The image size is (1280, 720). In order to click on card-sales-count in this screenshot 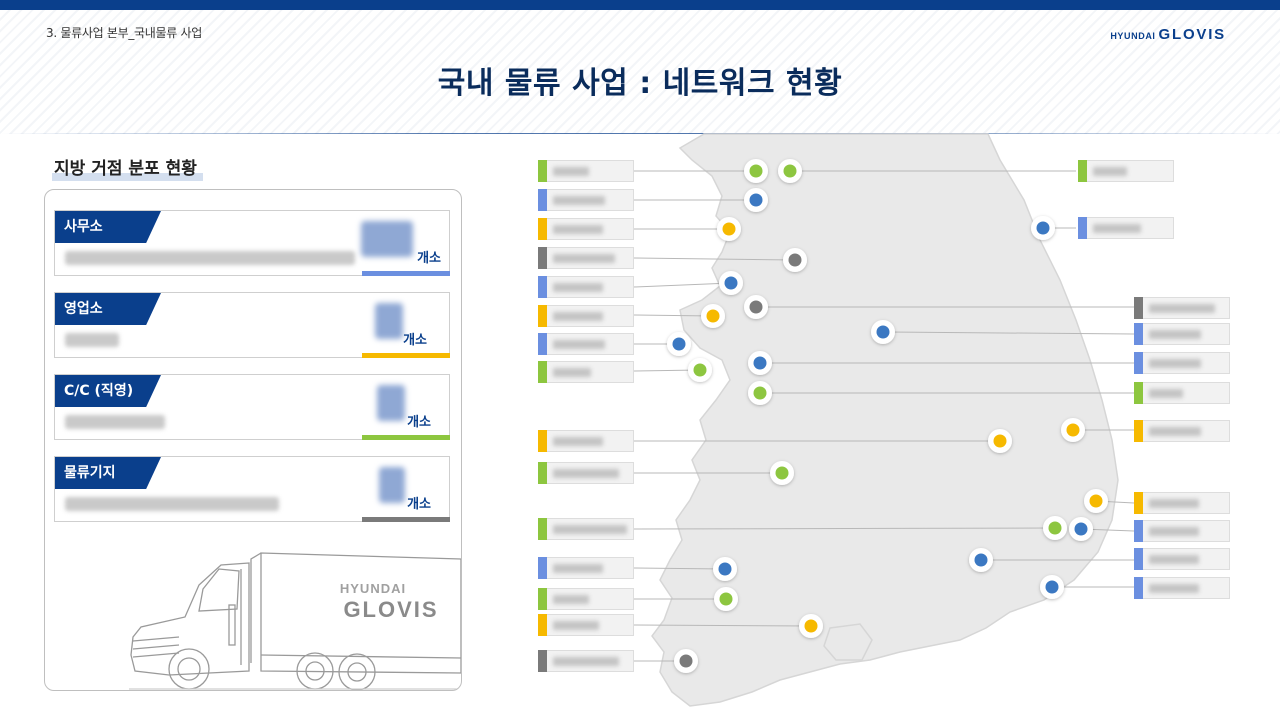, I will do `click(389, 321)`.